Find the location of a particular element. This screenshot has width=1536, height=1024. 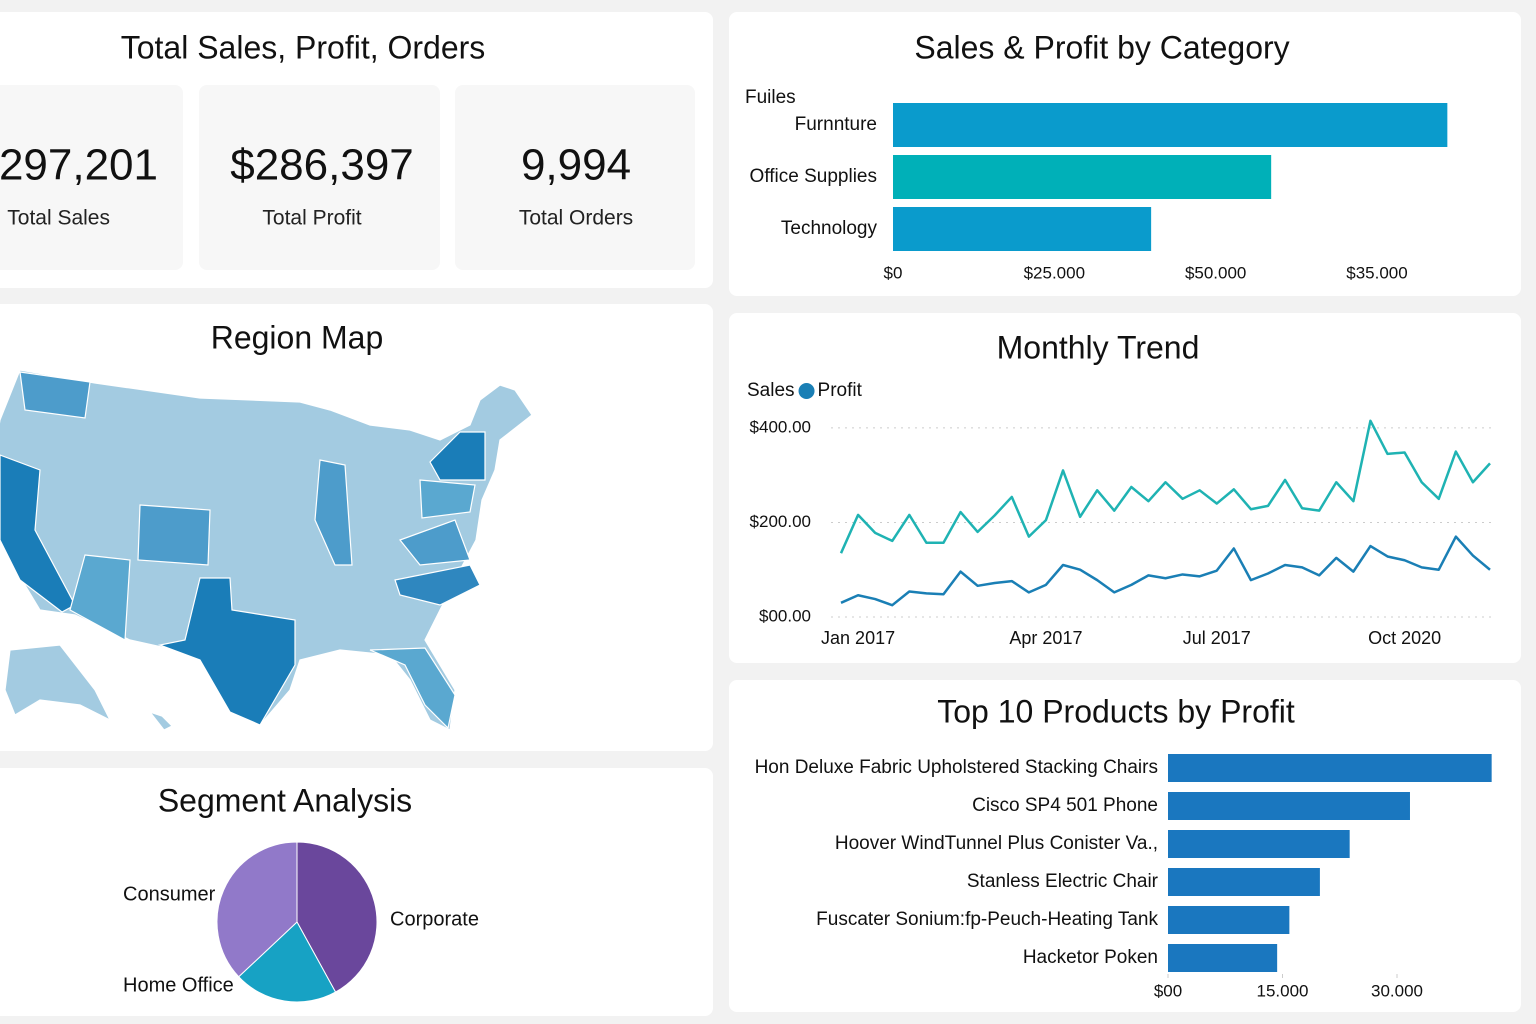

category-label: Hoover WindTunnel Plus Conister Va., is located at coordinates (996, 843).